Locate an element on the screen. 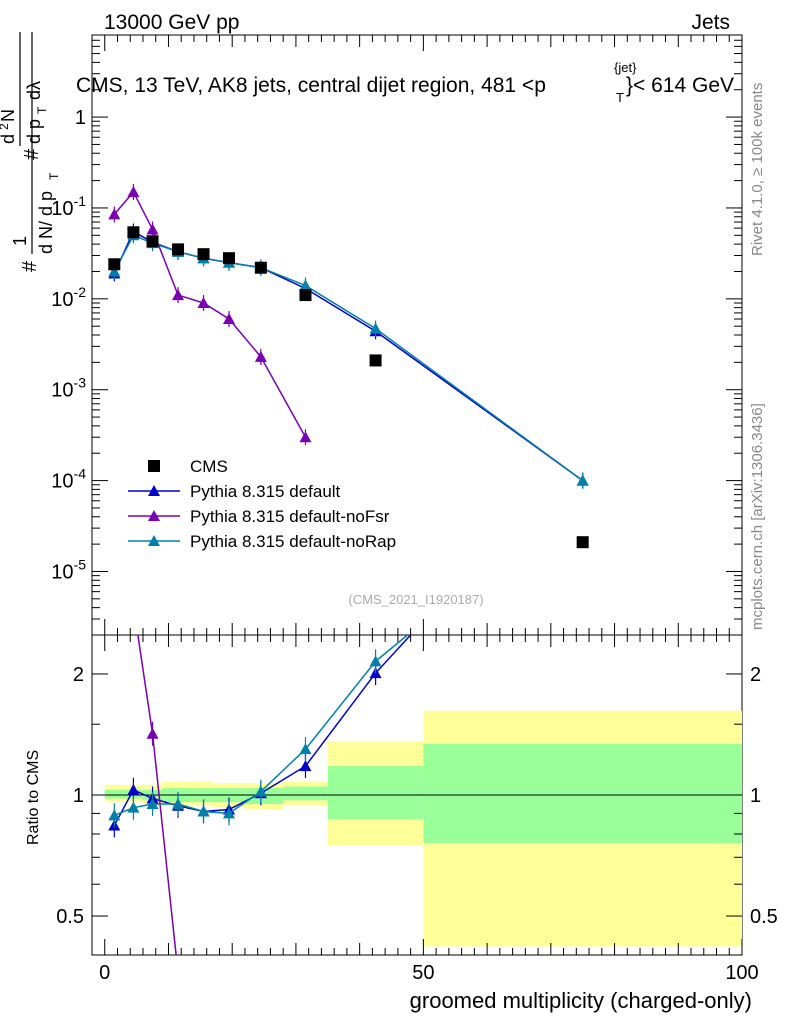 The height and width of the screenshot is (1024, 786). legend-label: Pythia 8.315 default-noRap is located at coordinates (293, 541).